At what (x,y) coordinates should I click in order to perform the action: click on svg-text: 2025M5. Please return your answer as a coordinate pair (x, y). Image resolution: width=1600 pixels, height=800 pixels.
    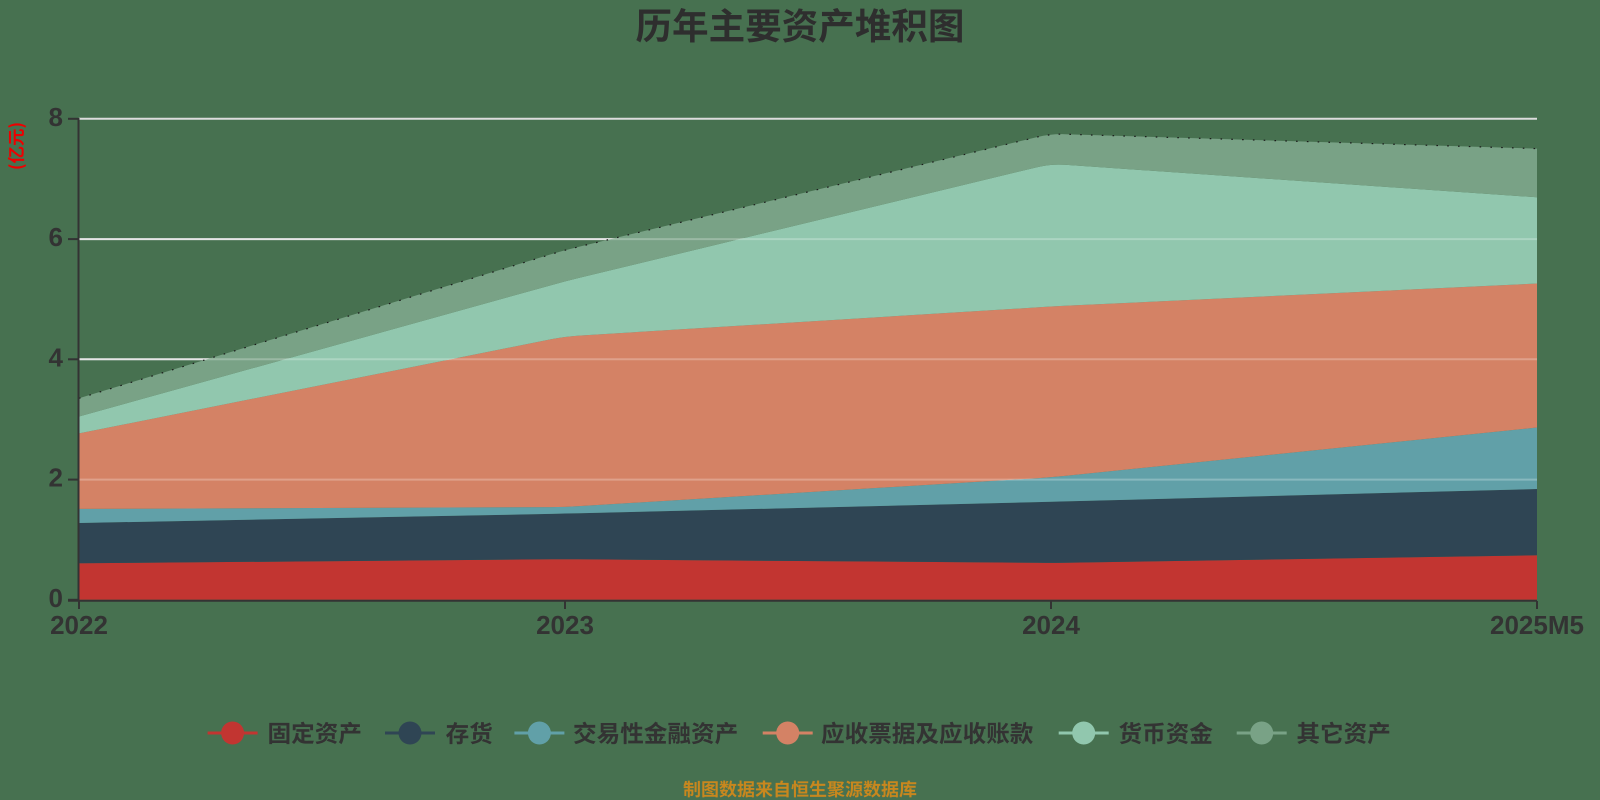
    Looking at the image, I should click on (1537, 625).